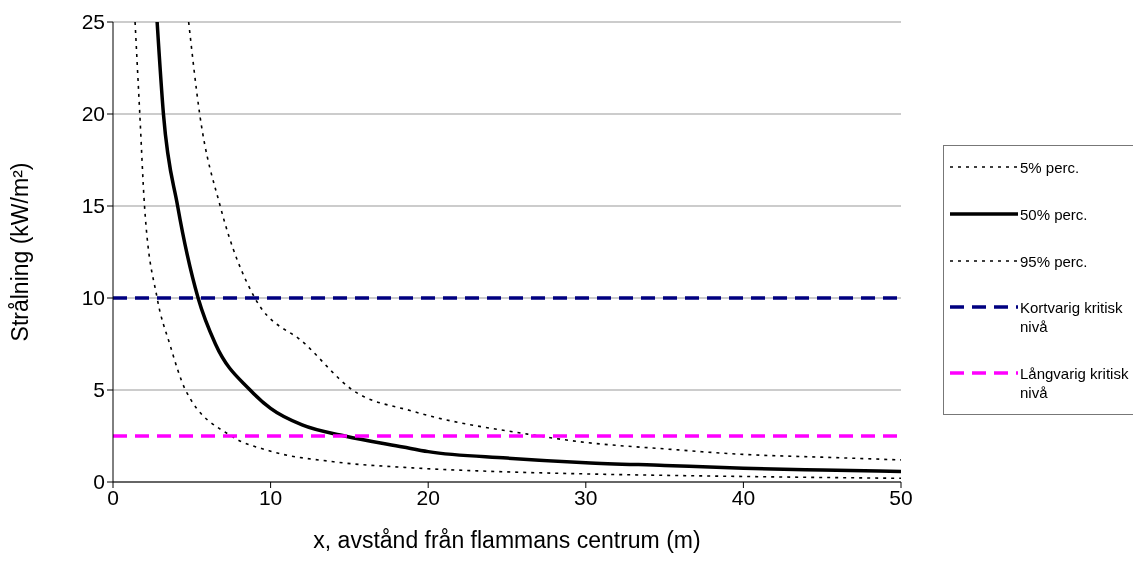  What do you see at coordinates (1072, 317) in the screenshot?
I see `legend-label: Kortvarig kritisk nivå` at bounding box center [1072, 317].